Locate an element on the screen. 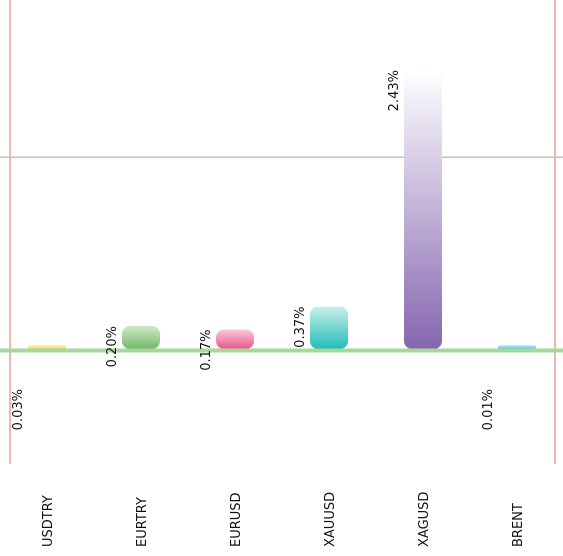 The image size is (563, 556). category-label-brent: BRENT is located at coordinates (518, 525).